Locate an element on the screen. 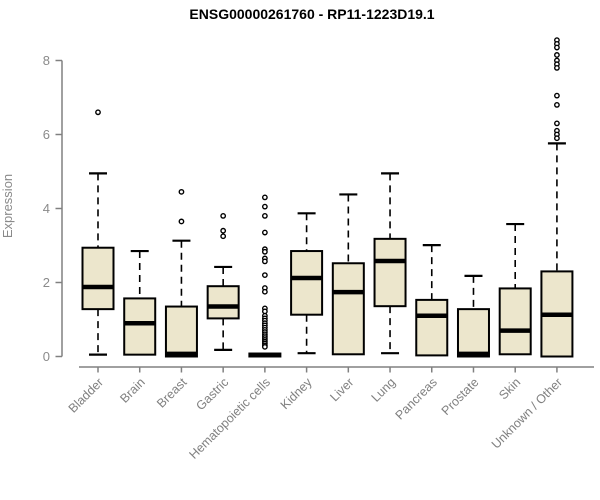  x-category-label: Breast is located at coordinates (172, 393).